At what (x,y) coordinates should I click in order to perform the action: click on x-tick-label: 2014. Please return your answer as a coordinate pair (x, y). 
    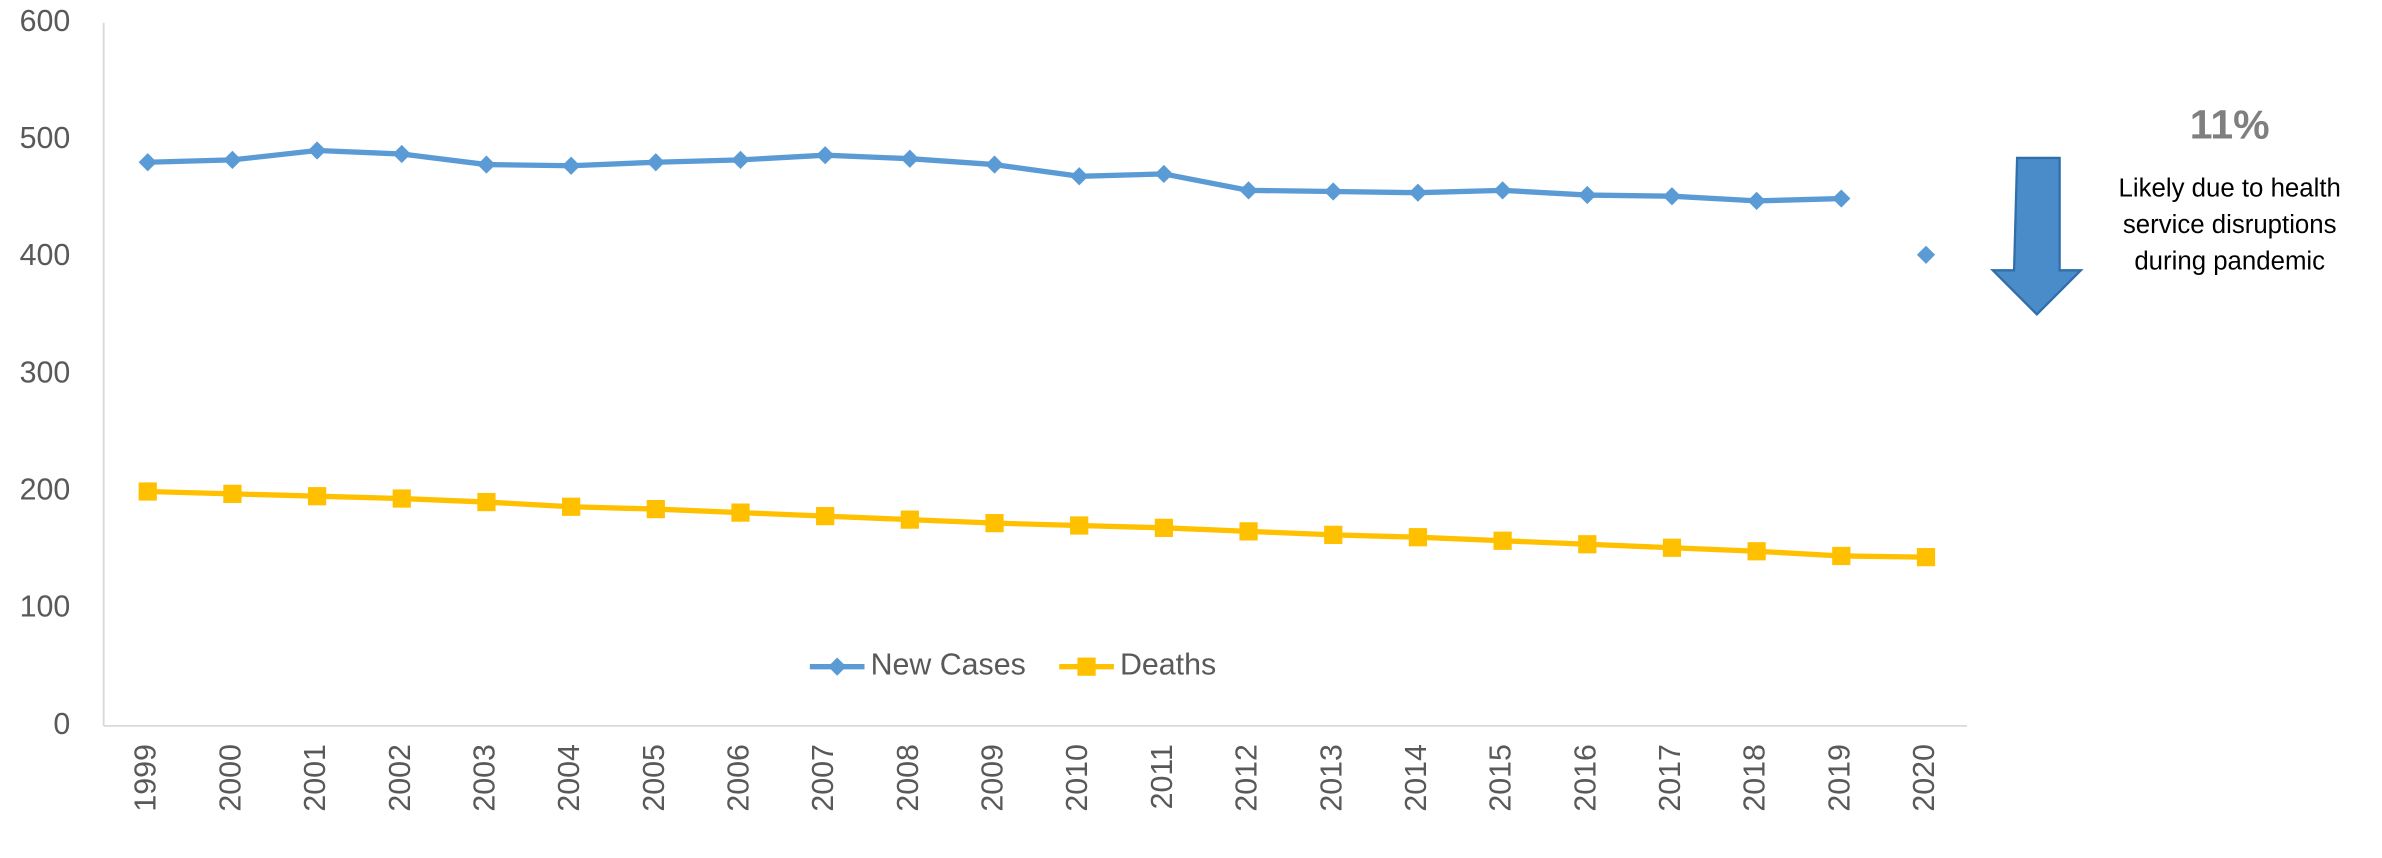
    Looking at the image, I should click on (1416, 778).